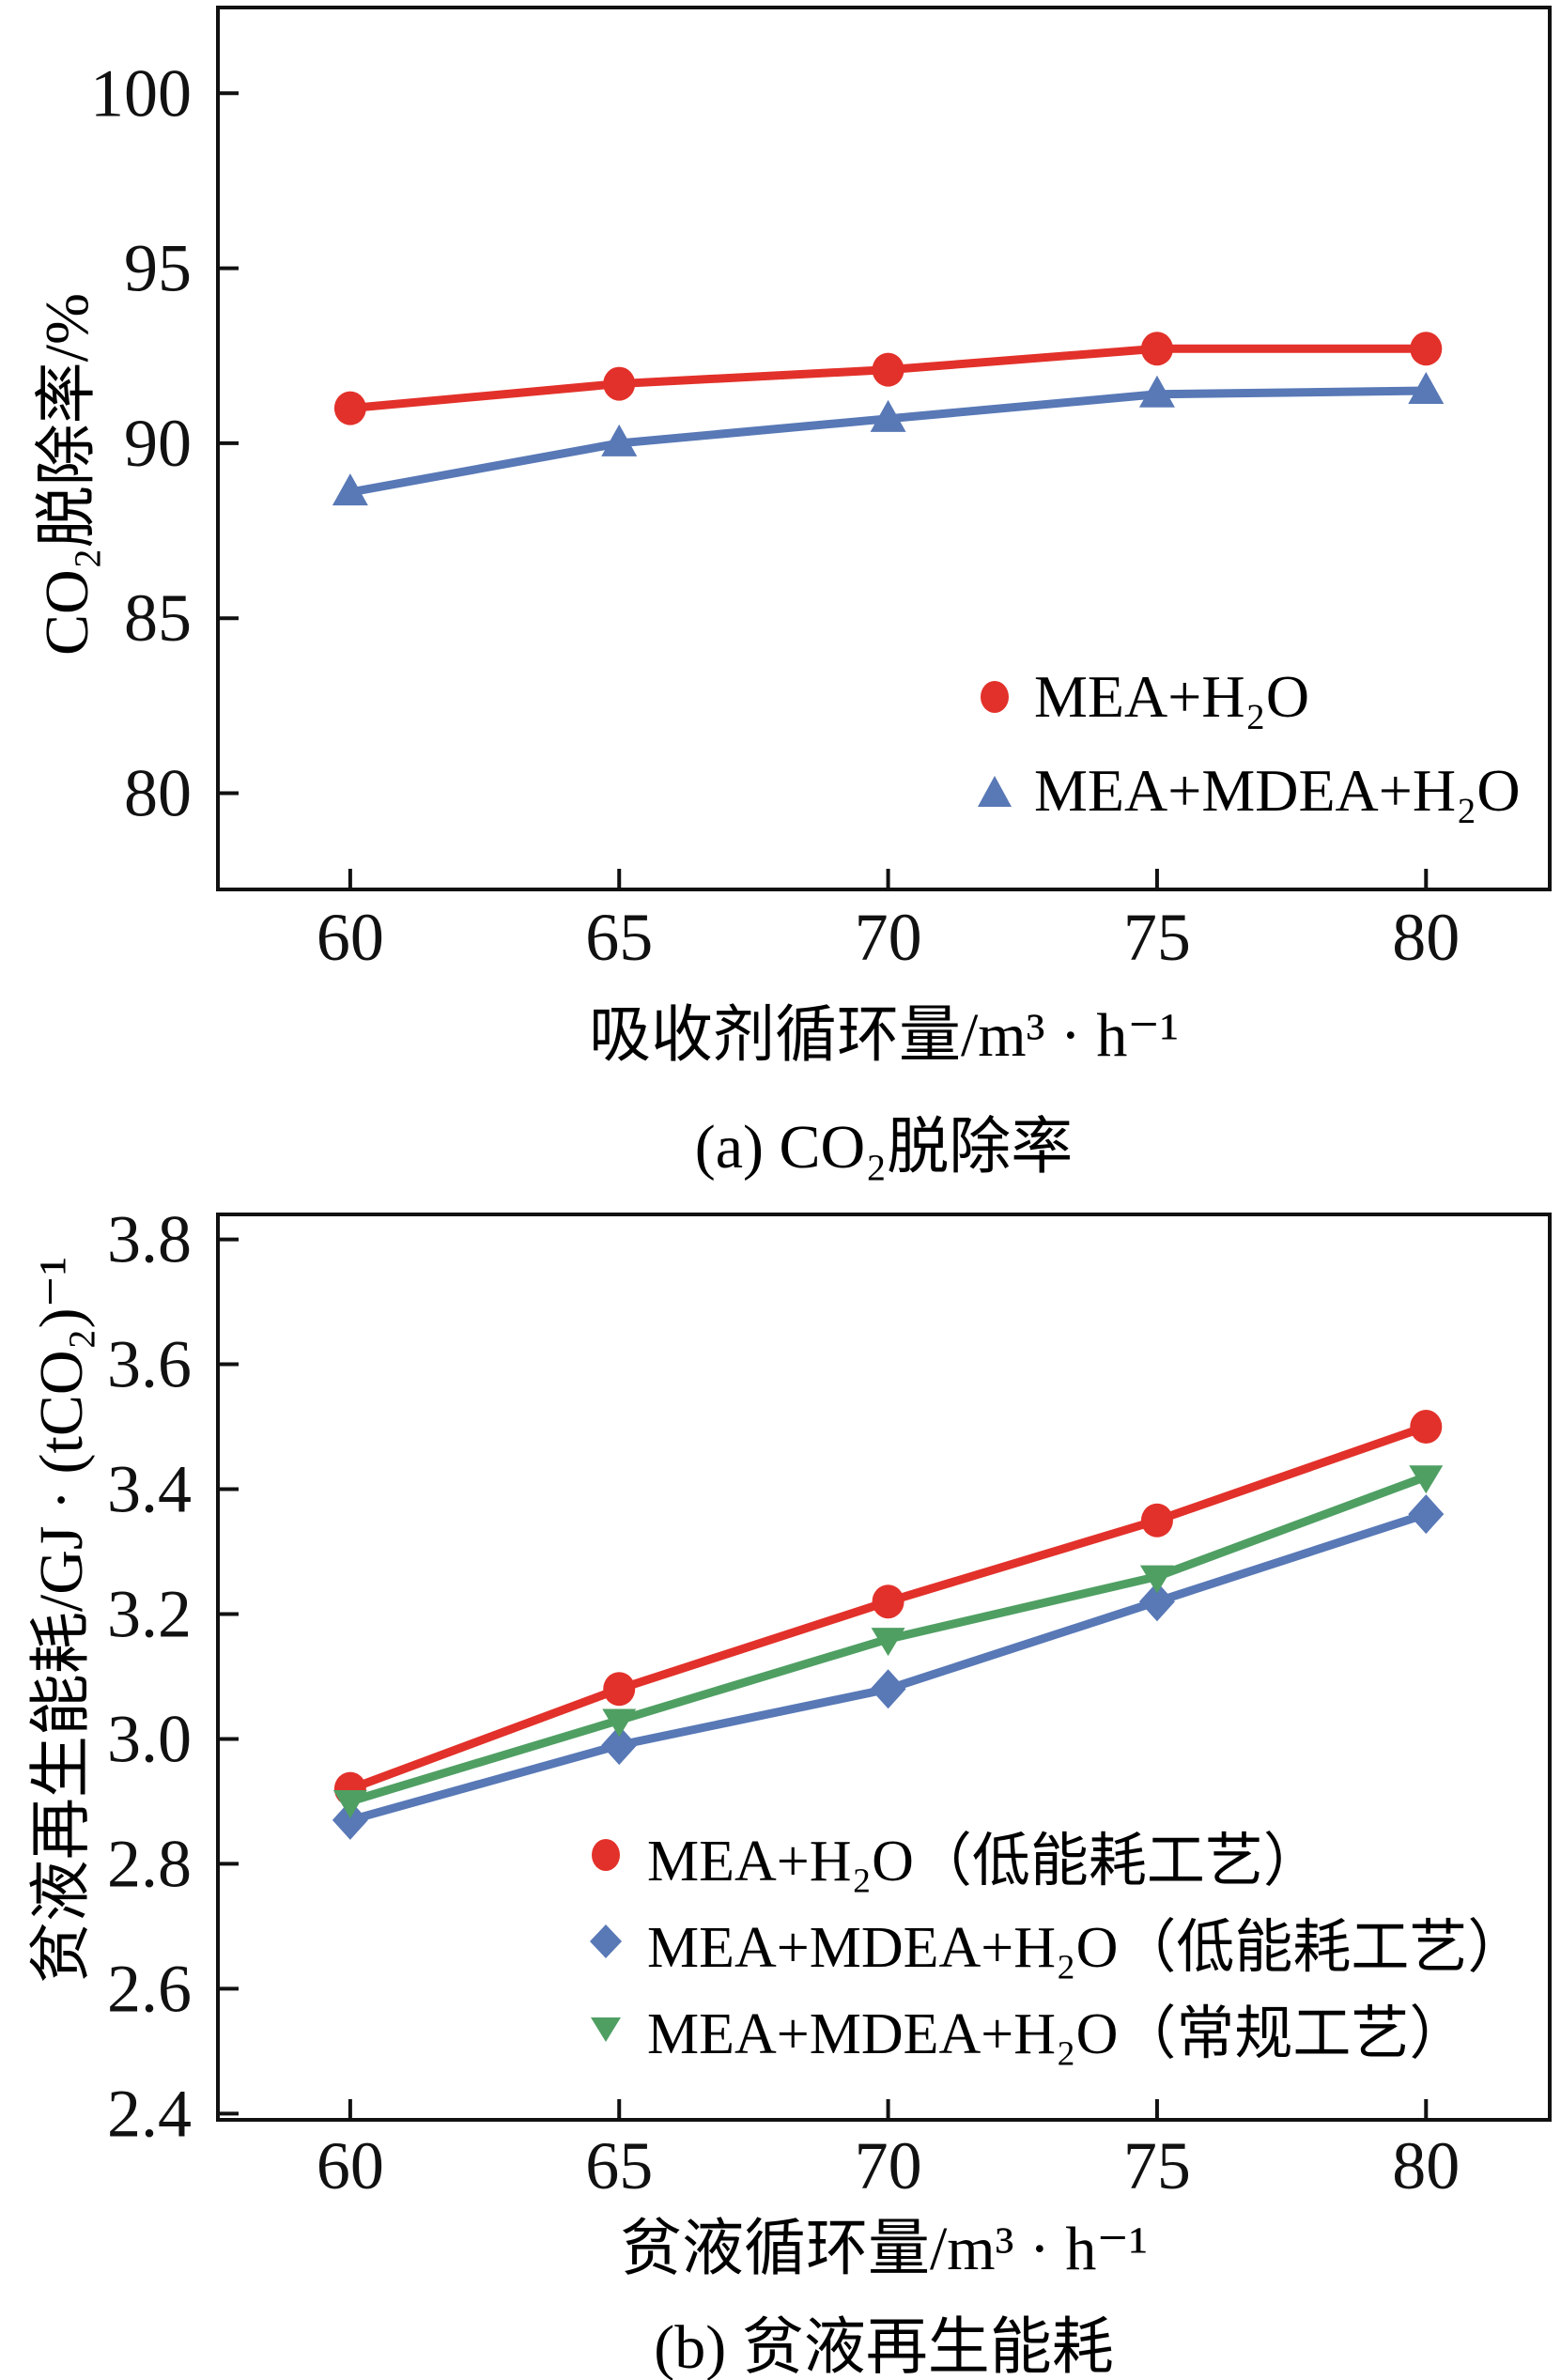 This screenshot has height=2380, width=1561. What do you see at coordinates (62, 1620) in the screenshot?
I see `y-axis-label-b: 贫液再生能耗/GJ · (tCO₂)⁻¹` at bounding box center [62, 1620].